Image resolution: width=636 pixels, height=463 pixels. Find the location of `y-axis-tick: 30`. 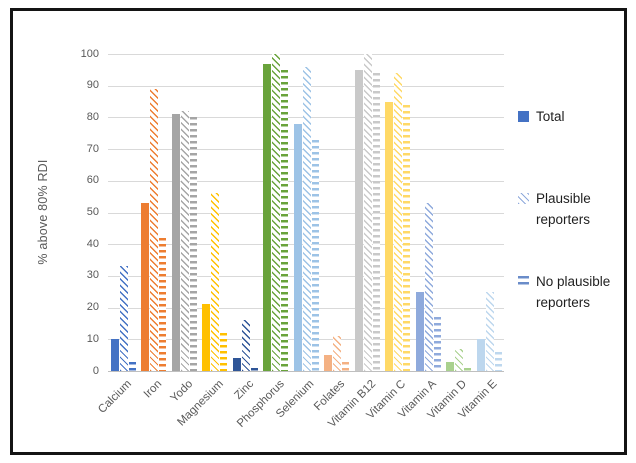

y-axis-tick: 30 is located at coordinates (92, 275).